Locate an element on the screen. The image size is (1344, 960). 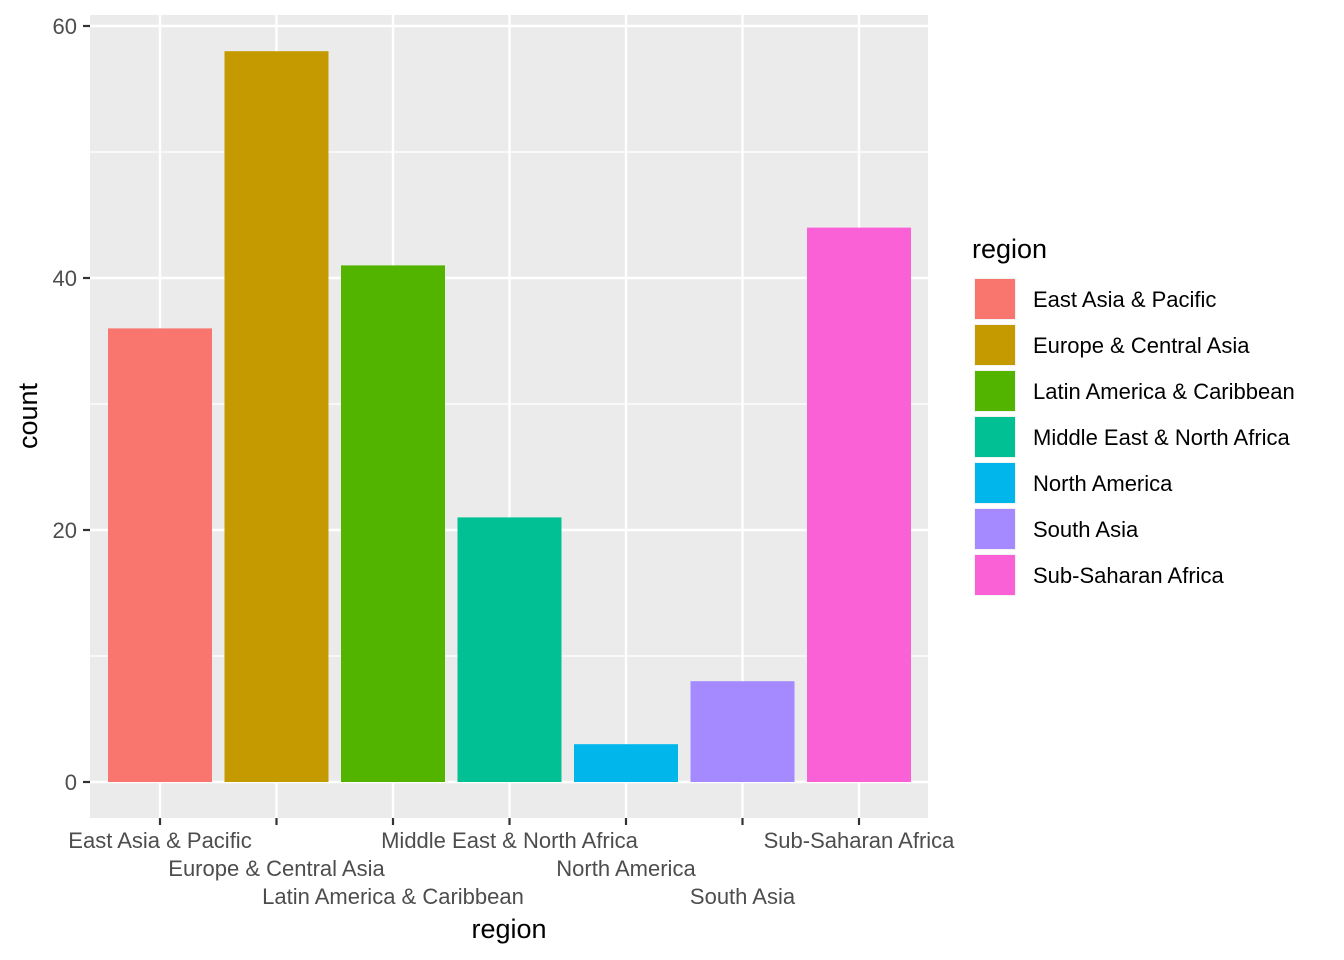
x-tick-label: Latin America & Caribbean is located at coordinates (393, 896).